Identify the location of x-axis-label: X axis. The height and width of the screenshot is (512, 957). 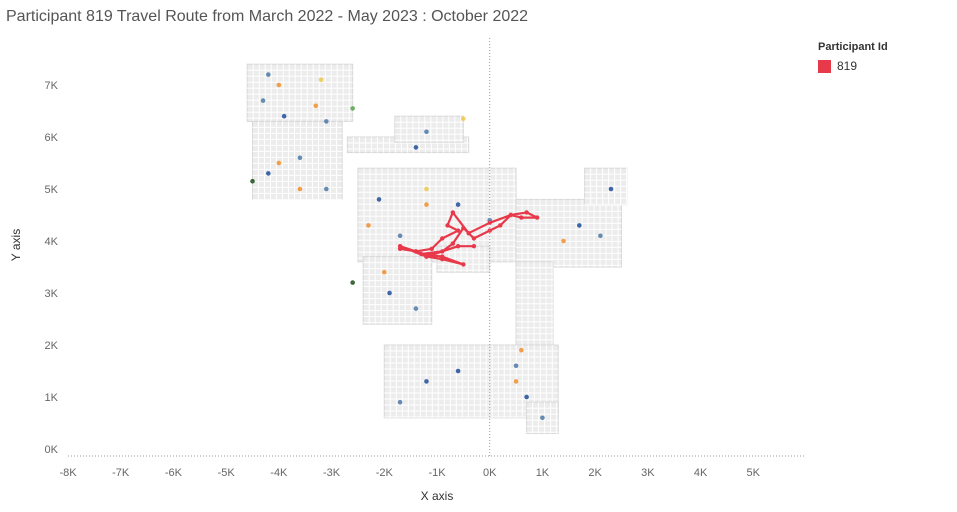
(437, 496).